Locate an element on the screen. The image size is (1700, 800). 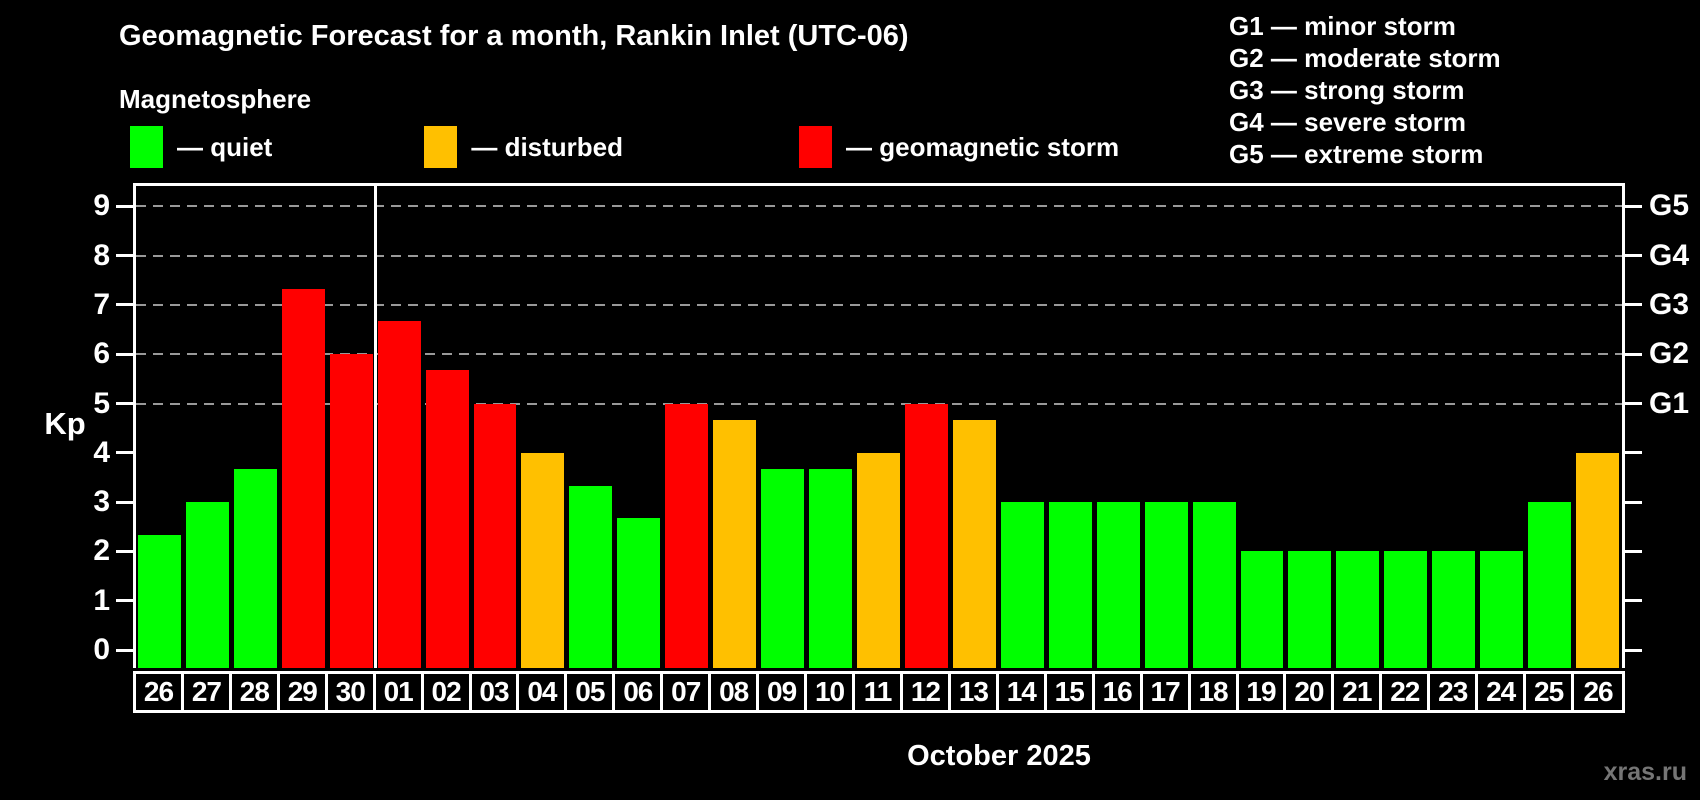
storm-scale-line-4: G4 — severe storm is located at coordinates (1348, 122).